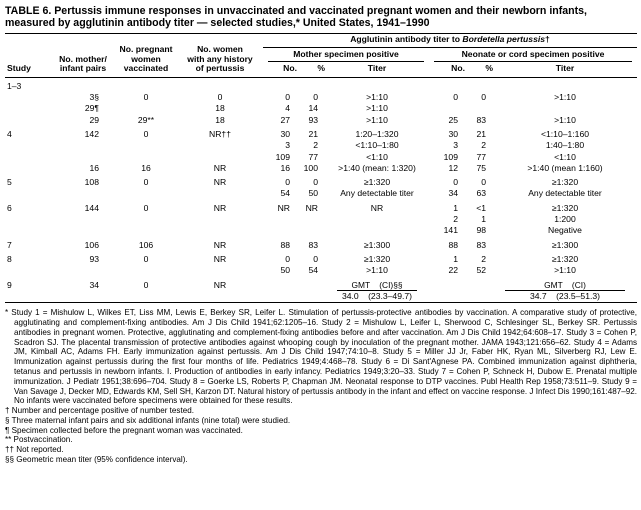  What do you see at coordinates (481, 193) in the screenshot?
I see `cell-neonate-pct: 63` at bounding box center [481, 193].